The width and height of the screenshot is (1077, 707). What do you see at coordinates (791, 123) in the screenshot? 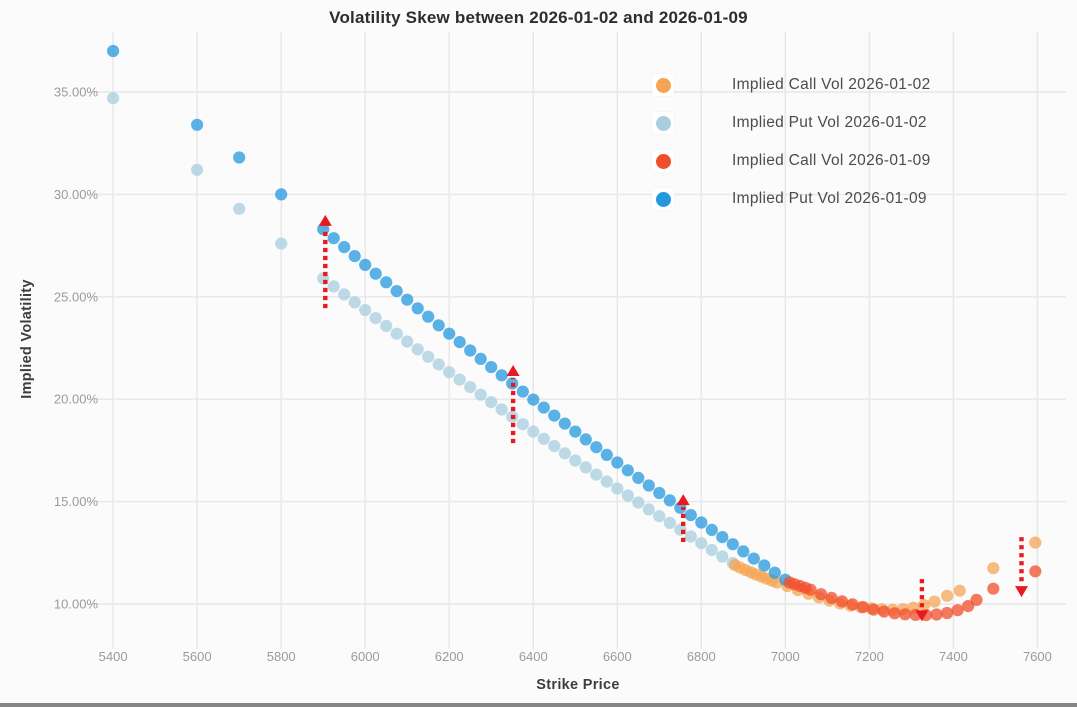
I see `legend-item-implied-put-vol-2026-01-02: Implied Put Vol 2026-01-02` at bounding box center [791, 123].